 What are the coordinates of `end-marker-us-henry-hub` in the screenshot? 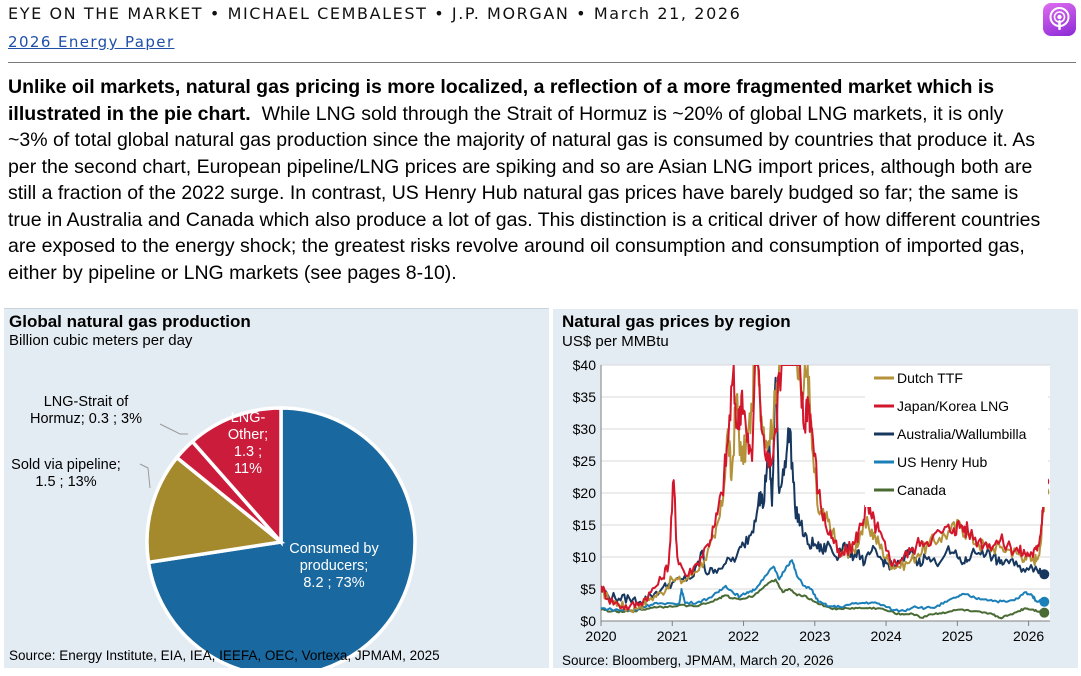 It's located at (1044, 601).